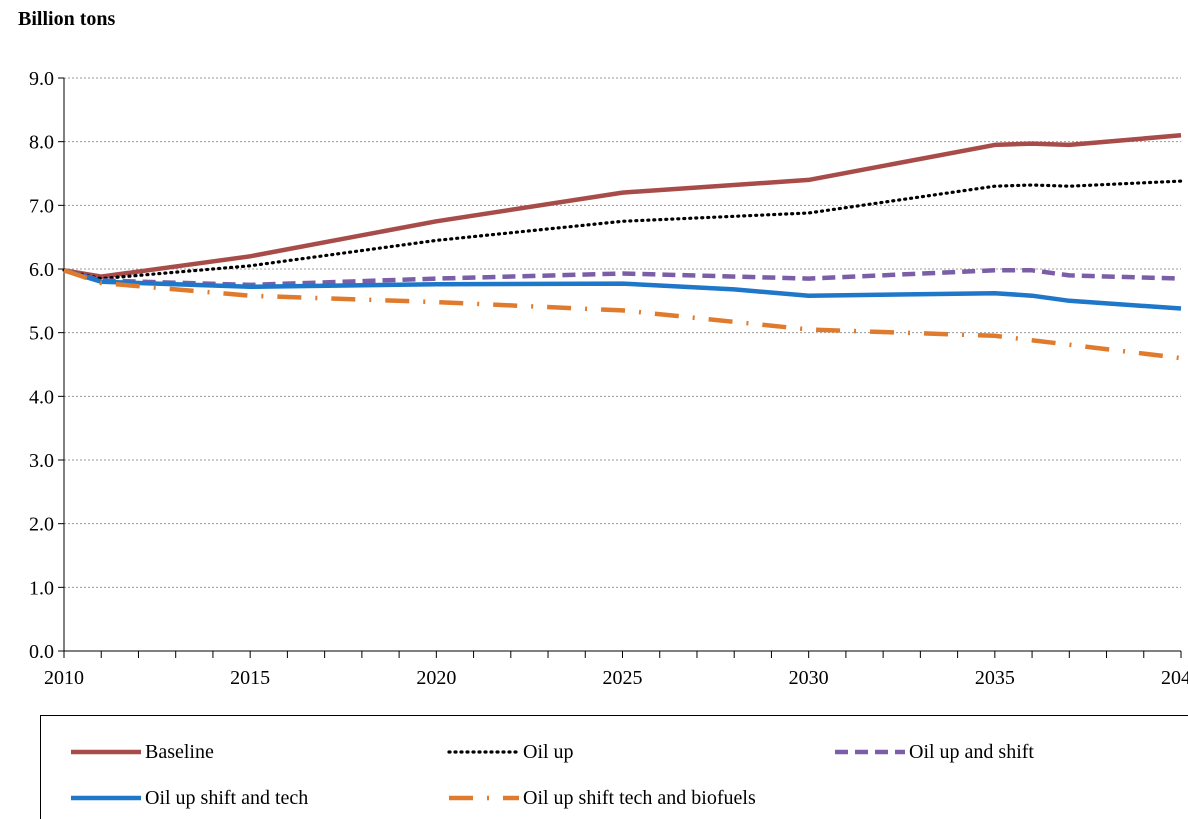 The height and width of the screenshot is (819, 1188). Describe the element at coordinates (548, 751) in the screenshot. I see `legend-label: Oil up` at that location.